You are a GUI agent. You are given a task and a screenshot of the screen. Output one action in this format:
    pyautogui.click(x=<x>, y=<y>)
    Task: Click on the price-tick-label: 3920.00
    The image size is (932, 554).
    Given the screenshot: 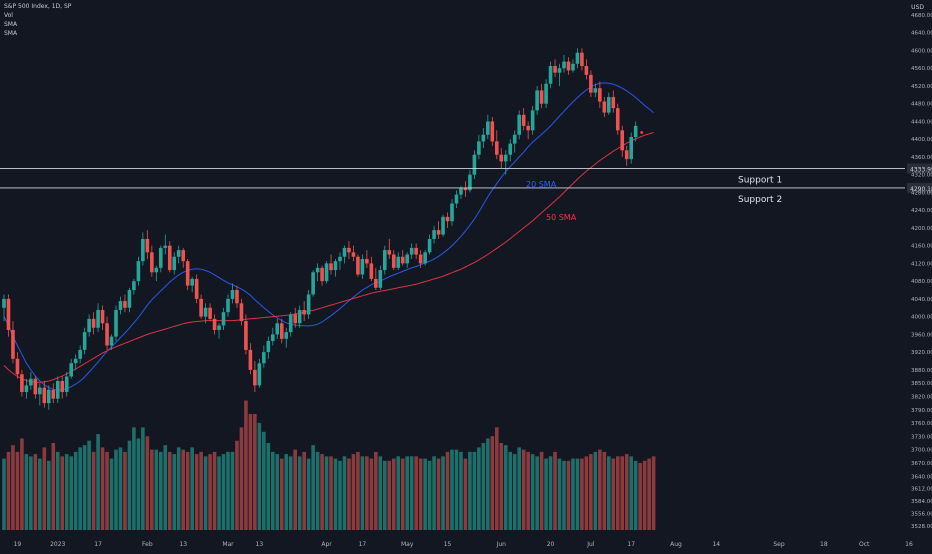 What is the action you would take?
    pyautogui.click(x=921, y=353)
    